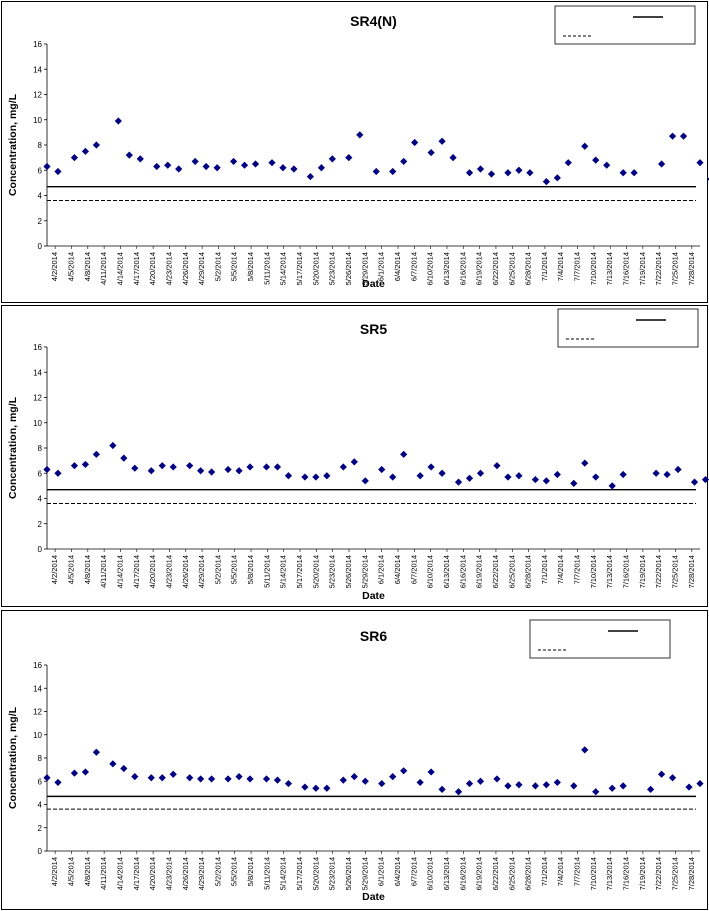 Image resolution: width=709 pixels, height=911 pixels. I want to click on x-tick-label: 7/7/2014, so click(577, 569).